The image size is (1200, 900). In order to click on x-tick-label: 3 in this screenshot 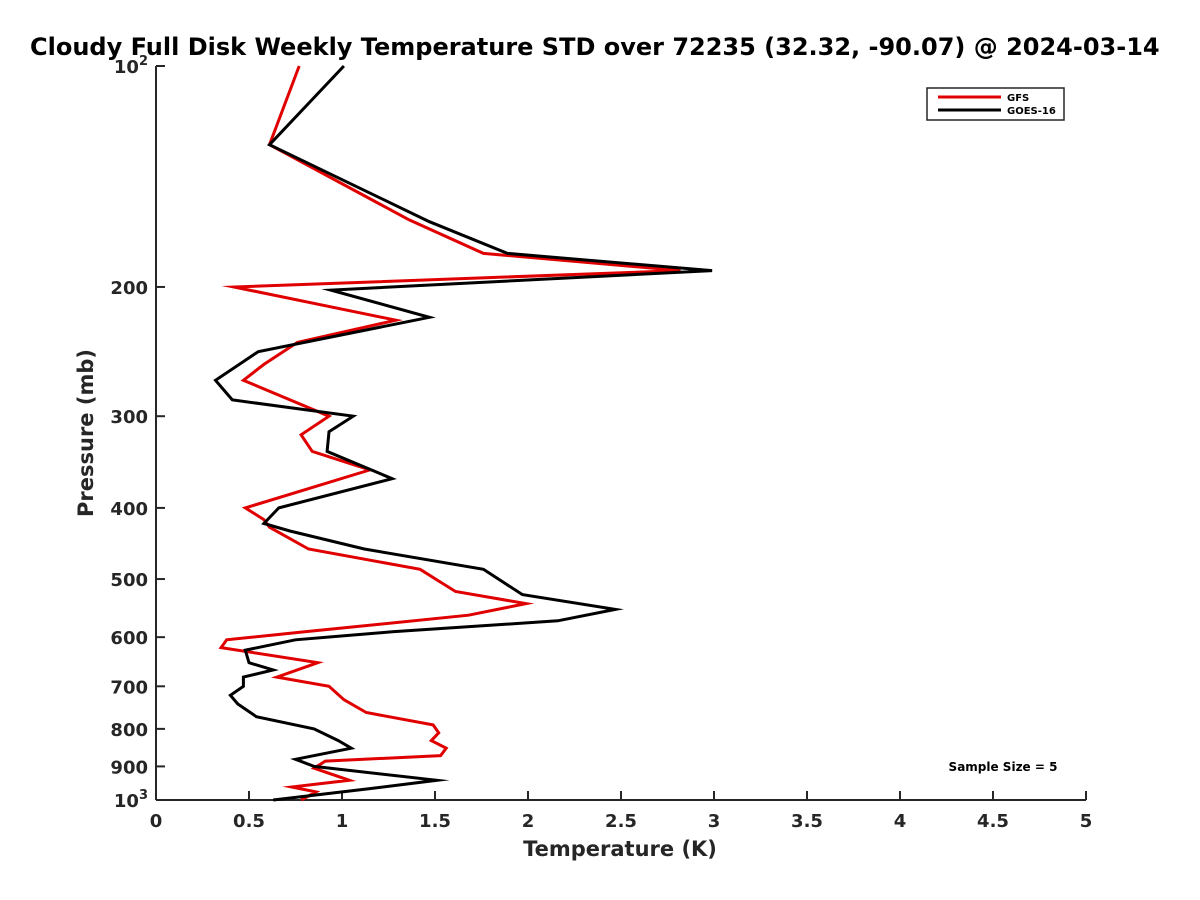, I will do `click(714, 821)`.